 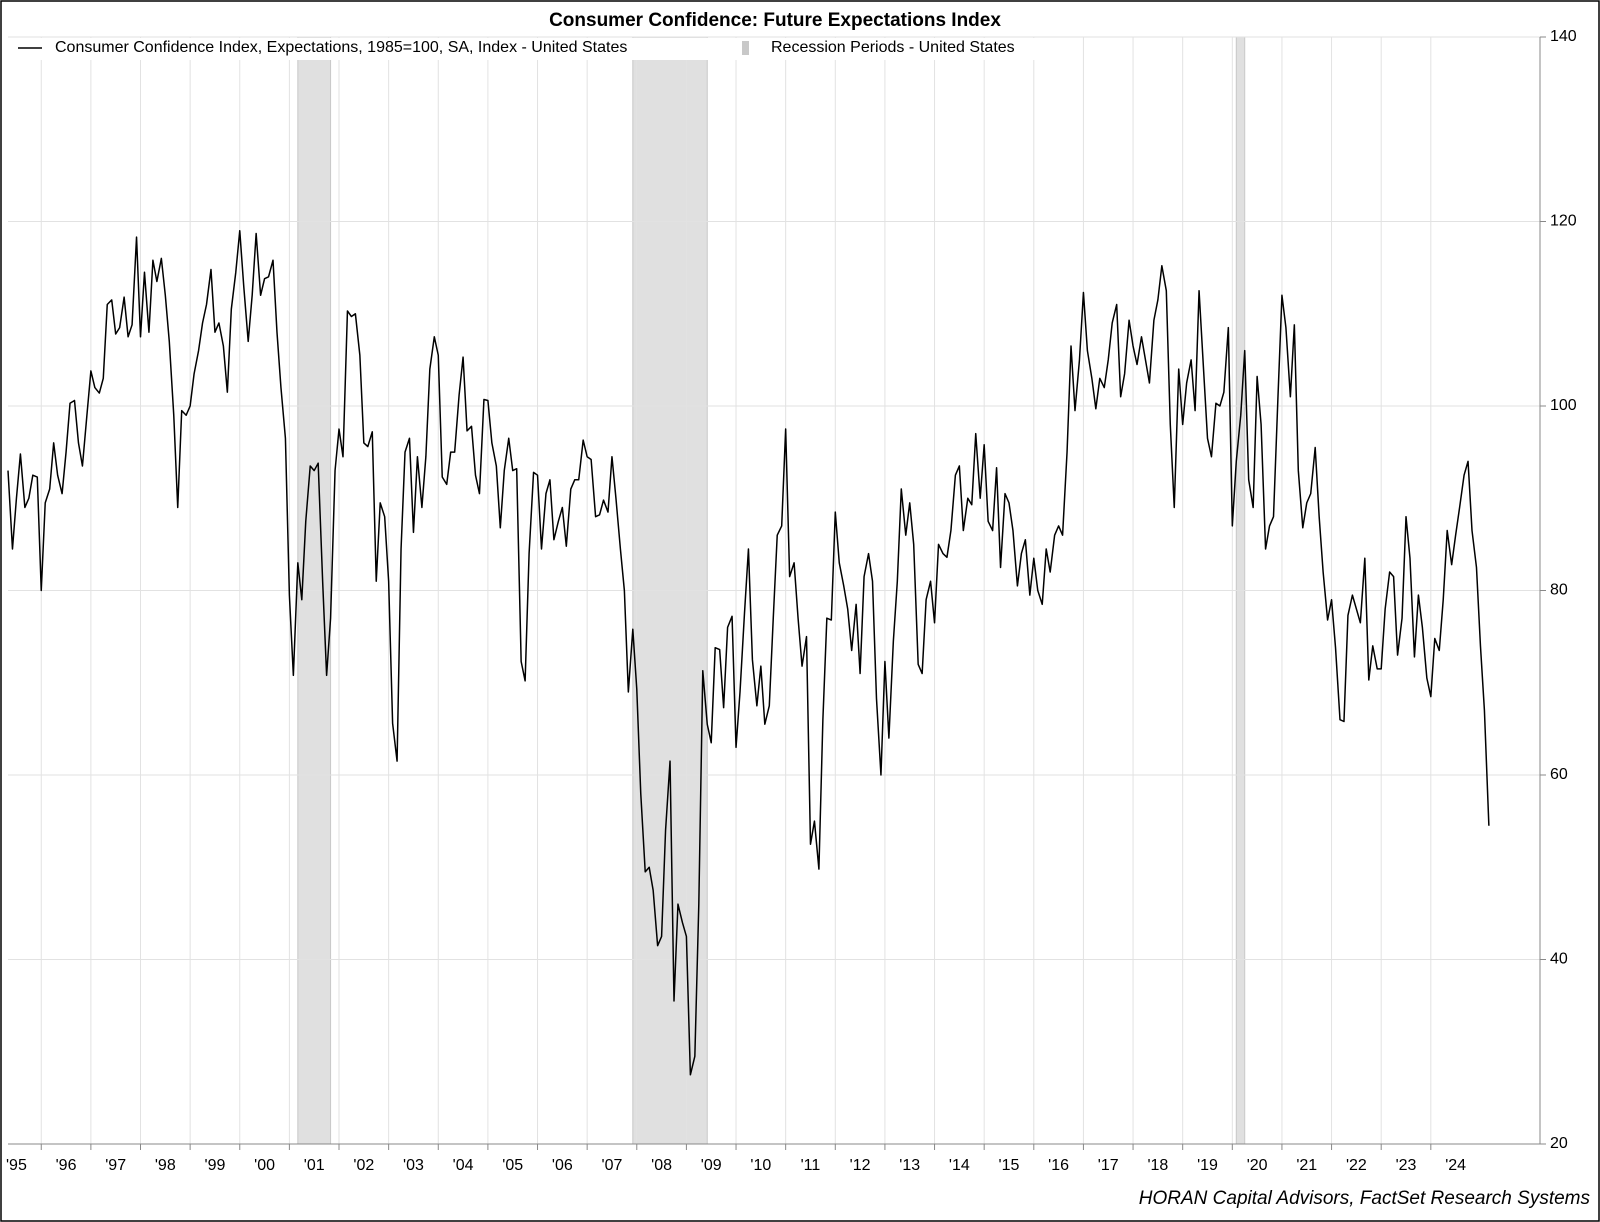 I want to click on x-tick-label: '14, so click(x=959, y=1165).